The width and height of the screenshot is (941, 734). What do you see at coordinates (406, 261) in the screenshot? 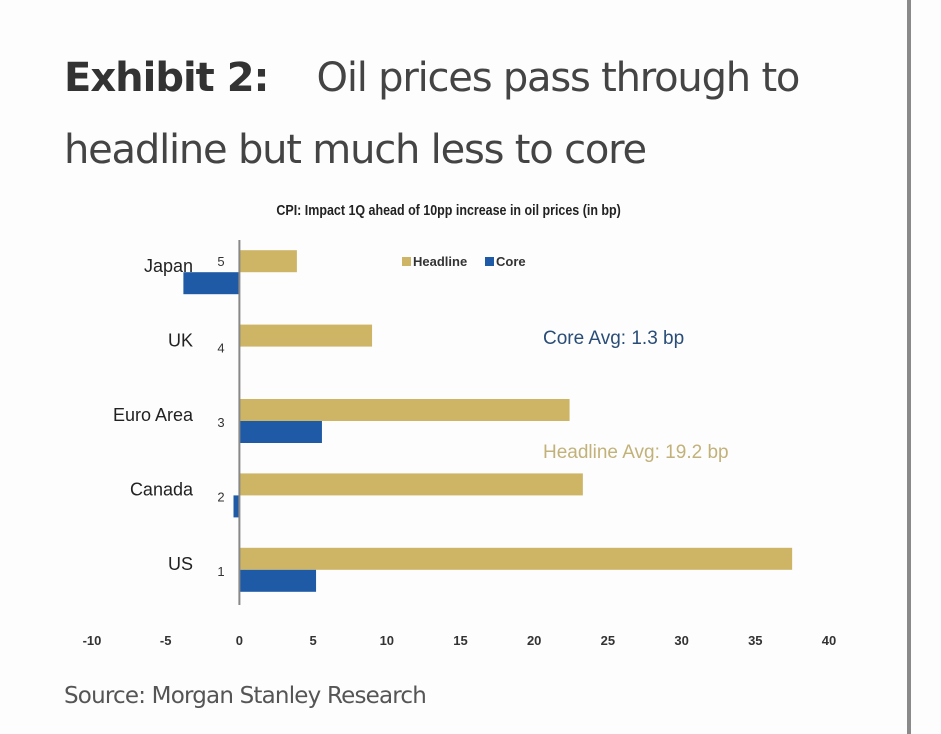
I see `legend-swatch-headline` at bounding box center [406, 261].